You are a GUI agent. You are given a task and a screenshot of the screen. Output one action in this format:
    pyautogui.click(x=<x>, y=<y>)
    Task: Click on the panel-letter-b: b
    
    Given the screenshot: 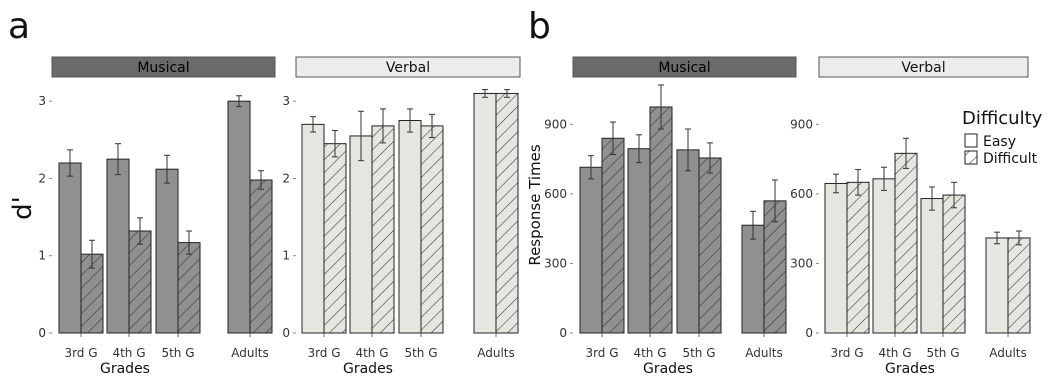 What is the action you would take?
    pyautogui.click(x=539, y=26)
    